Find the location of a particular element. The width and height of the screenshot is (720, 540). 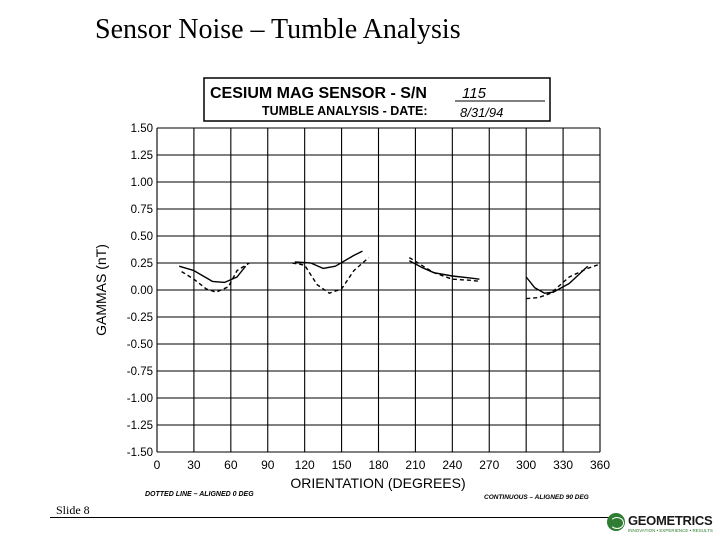

slide-title: Sensor Noise – Tumble Analysis is located at coordinates (278, 29).